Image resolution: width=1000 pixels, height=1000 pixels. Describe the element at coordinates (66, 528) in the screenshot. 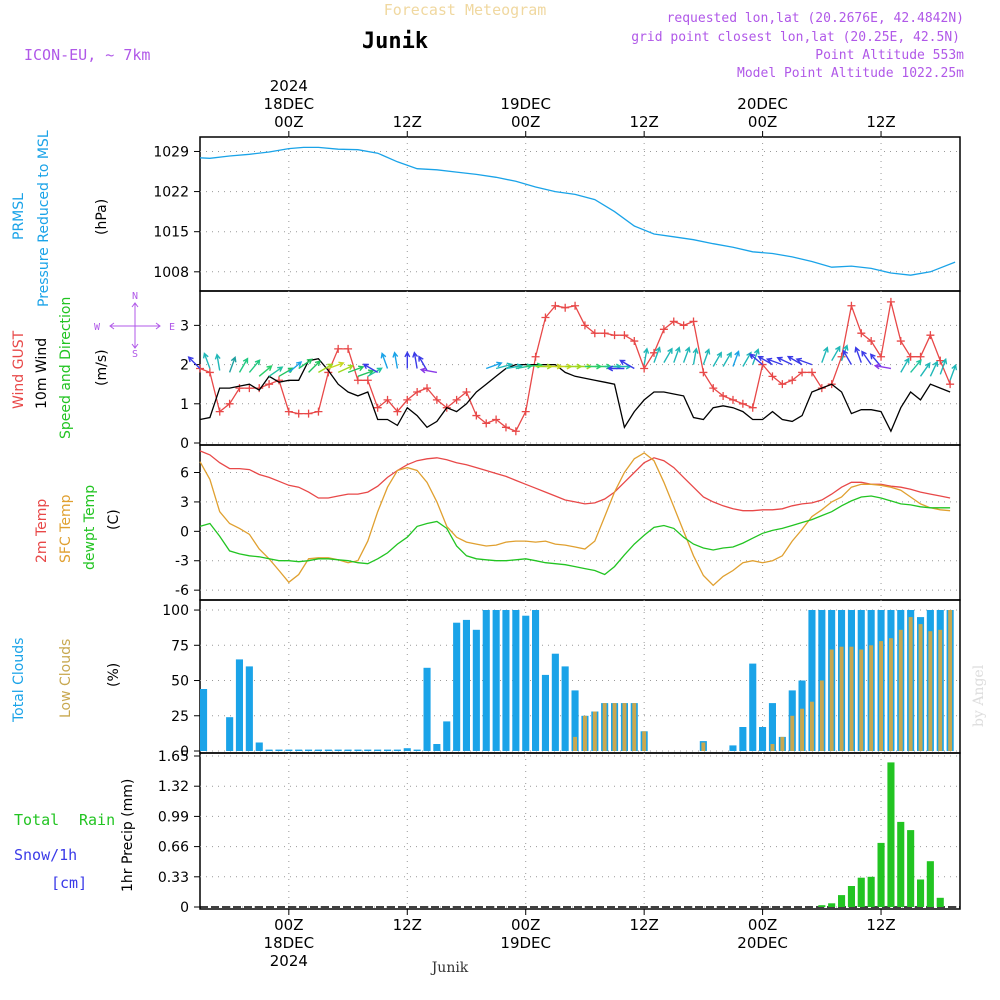

I see `temp-sfc-label: SFC Temp` at that location.